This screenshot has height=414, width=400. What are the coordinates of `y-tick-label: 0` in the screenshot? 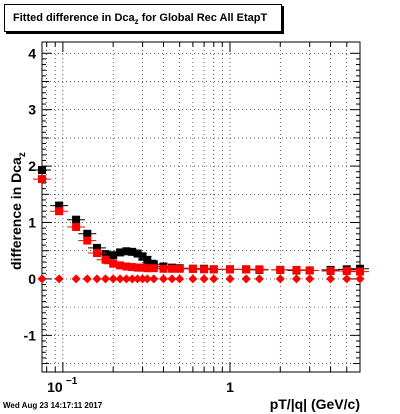 It's located at (32, 279).